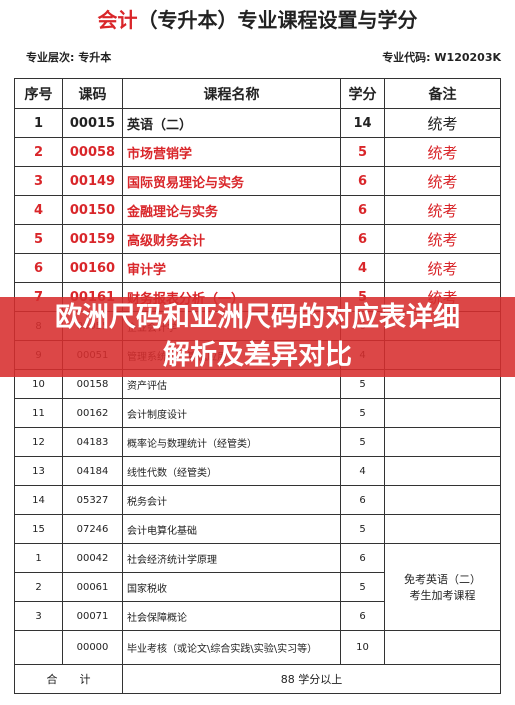 The width and height of the screenshot is (515, 705). What do you see at coordinates (92, 616) in the screenshot?
I see `code-cell: 00071` at bounding box center [92, 616].